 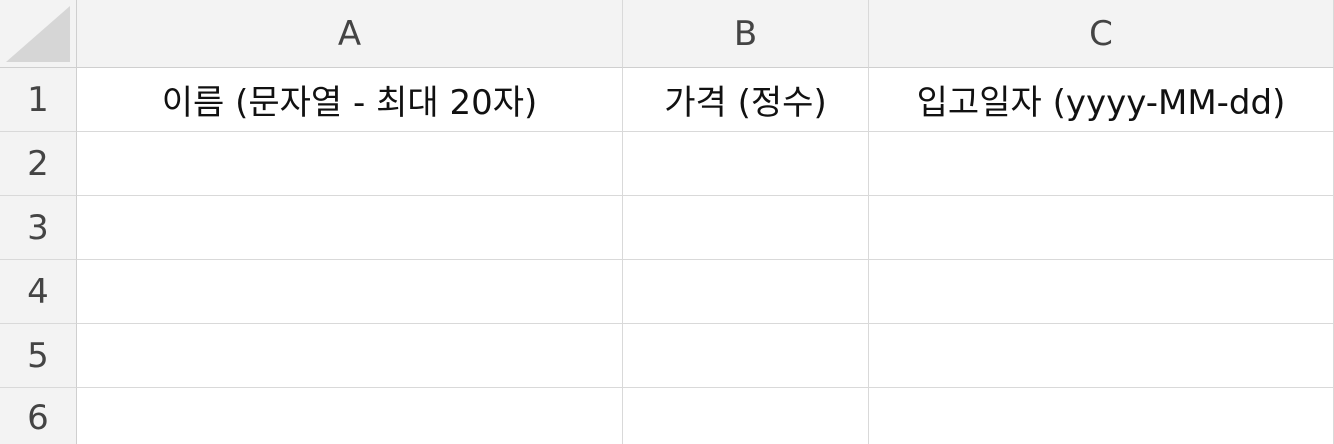 I want to click on cell-a2, so click(x=350, y=164).